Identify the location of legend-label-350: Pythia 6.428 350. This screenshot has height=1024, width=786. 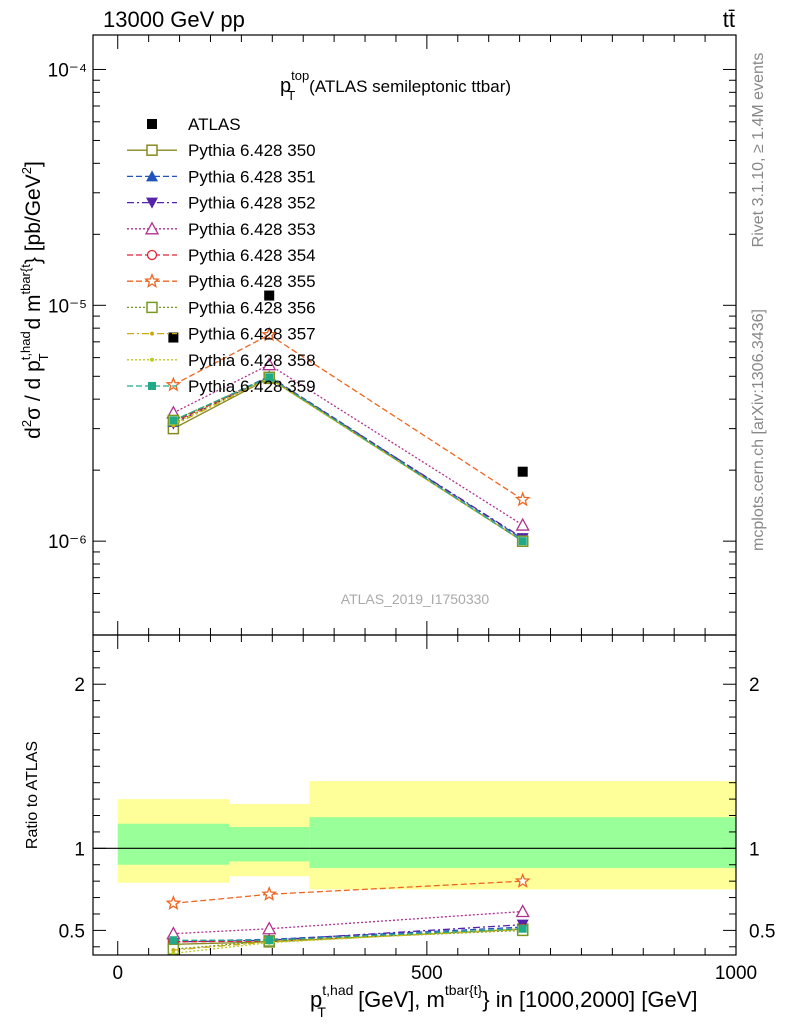
(252, 150).